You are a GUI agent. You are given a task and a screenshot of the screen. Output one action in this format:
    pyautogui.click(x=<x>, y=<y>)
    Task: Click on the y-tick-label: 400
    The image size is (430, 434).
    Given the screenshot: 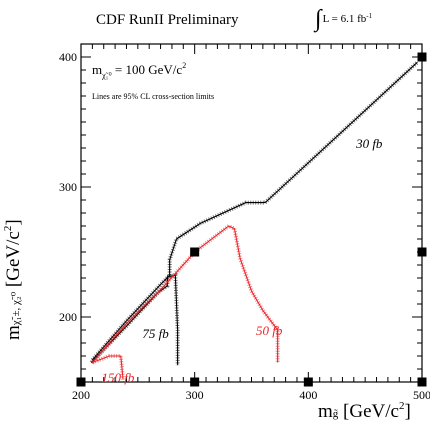 What is the action you would take?
    pyautogui.click(x=68, y=57)
    